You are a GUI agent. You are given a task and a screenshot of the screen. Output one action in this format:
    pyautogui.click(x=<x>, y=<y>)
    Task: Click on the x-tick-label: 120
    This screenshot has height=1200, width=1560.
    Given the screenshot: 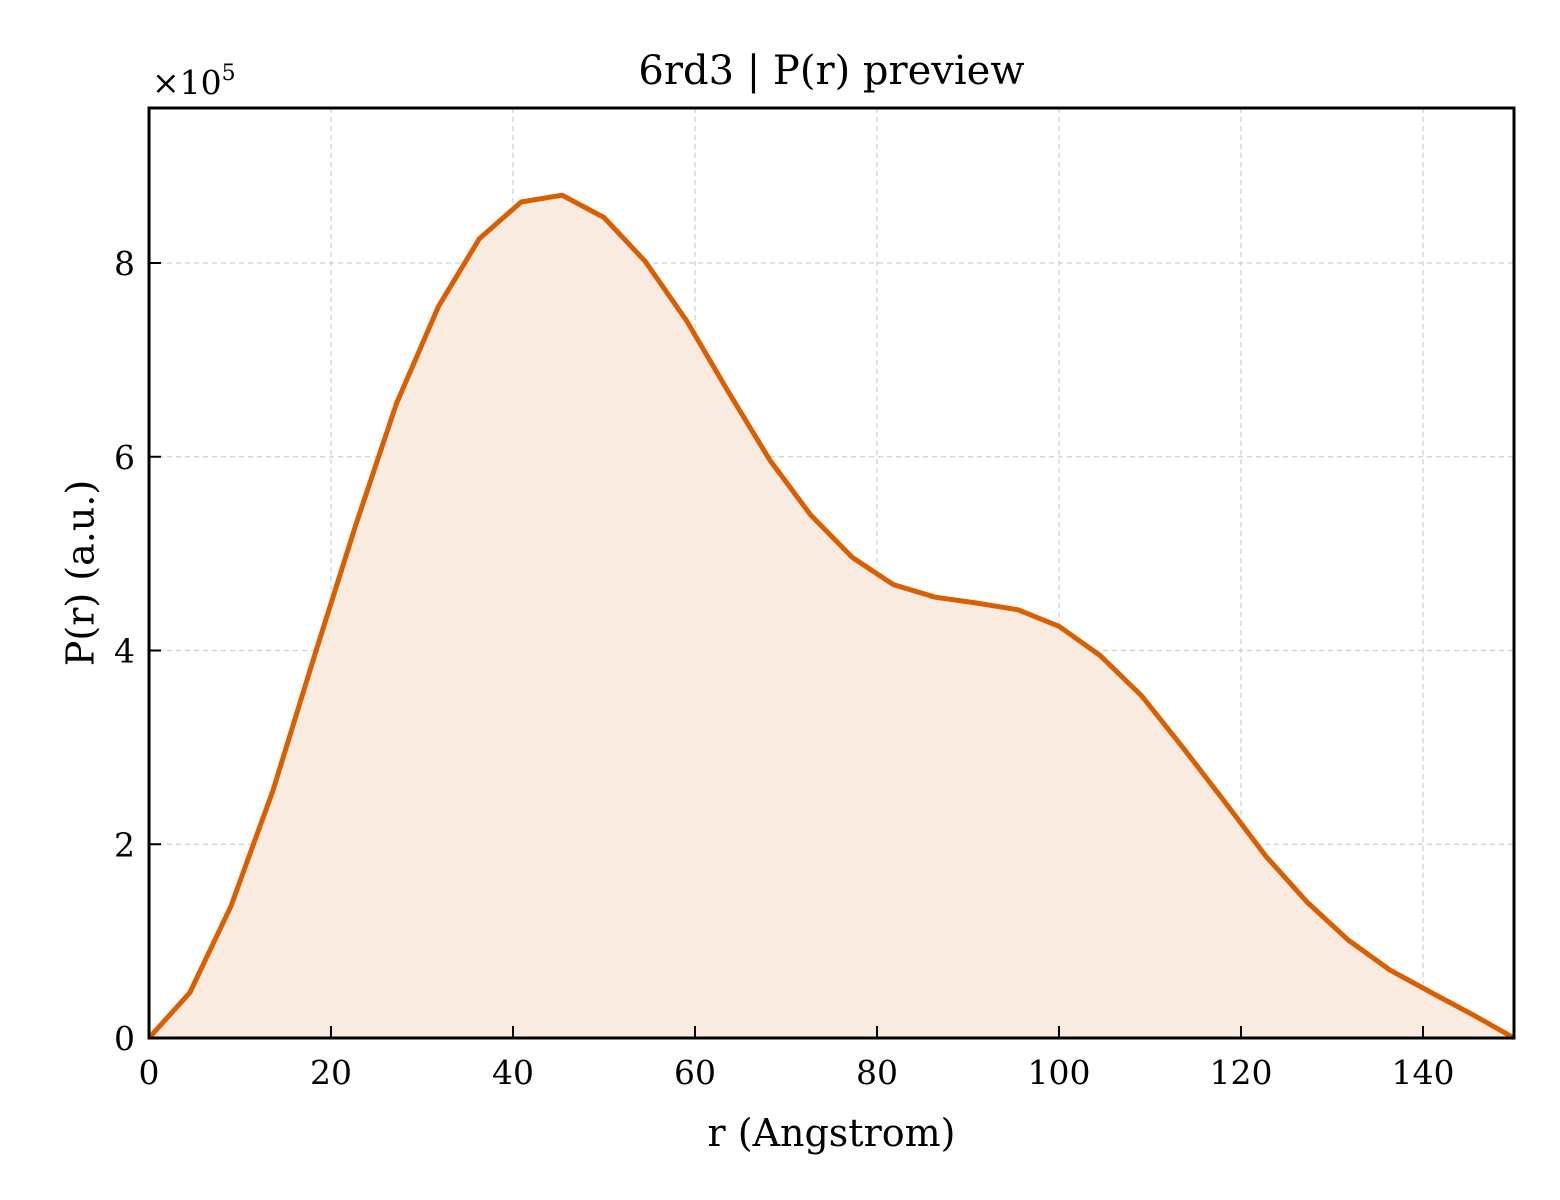 What is the action you would take?
    pyautogui.click(x=1241, y=1072)
    